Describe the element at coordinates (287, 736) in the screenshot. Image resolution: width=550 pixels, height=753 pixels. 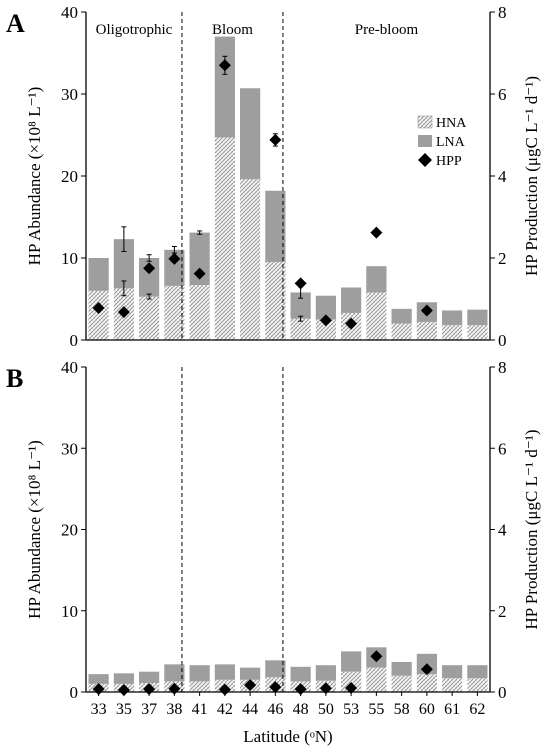
I see `x-axis-label: Latitude (ᵒN)` at that location.